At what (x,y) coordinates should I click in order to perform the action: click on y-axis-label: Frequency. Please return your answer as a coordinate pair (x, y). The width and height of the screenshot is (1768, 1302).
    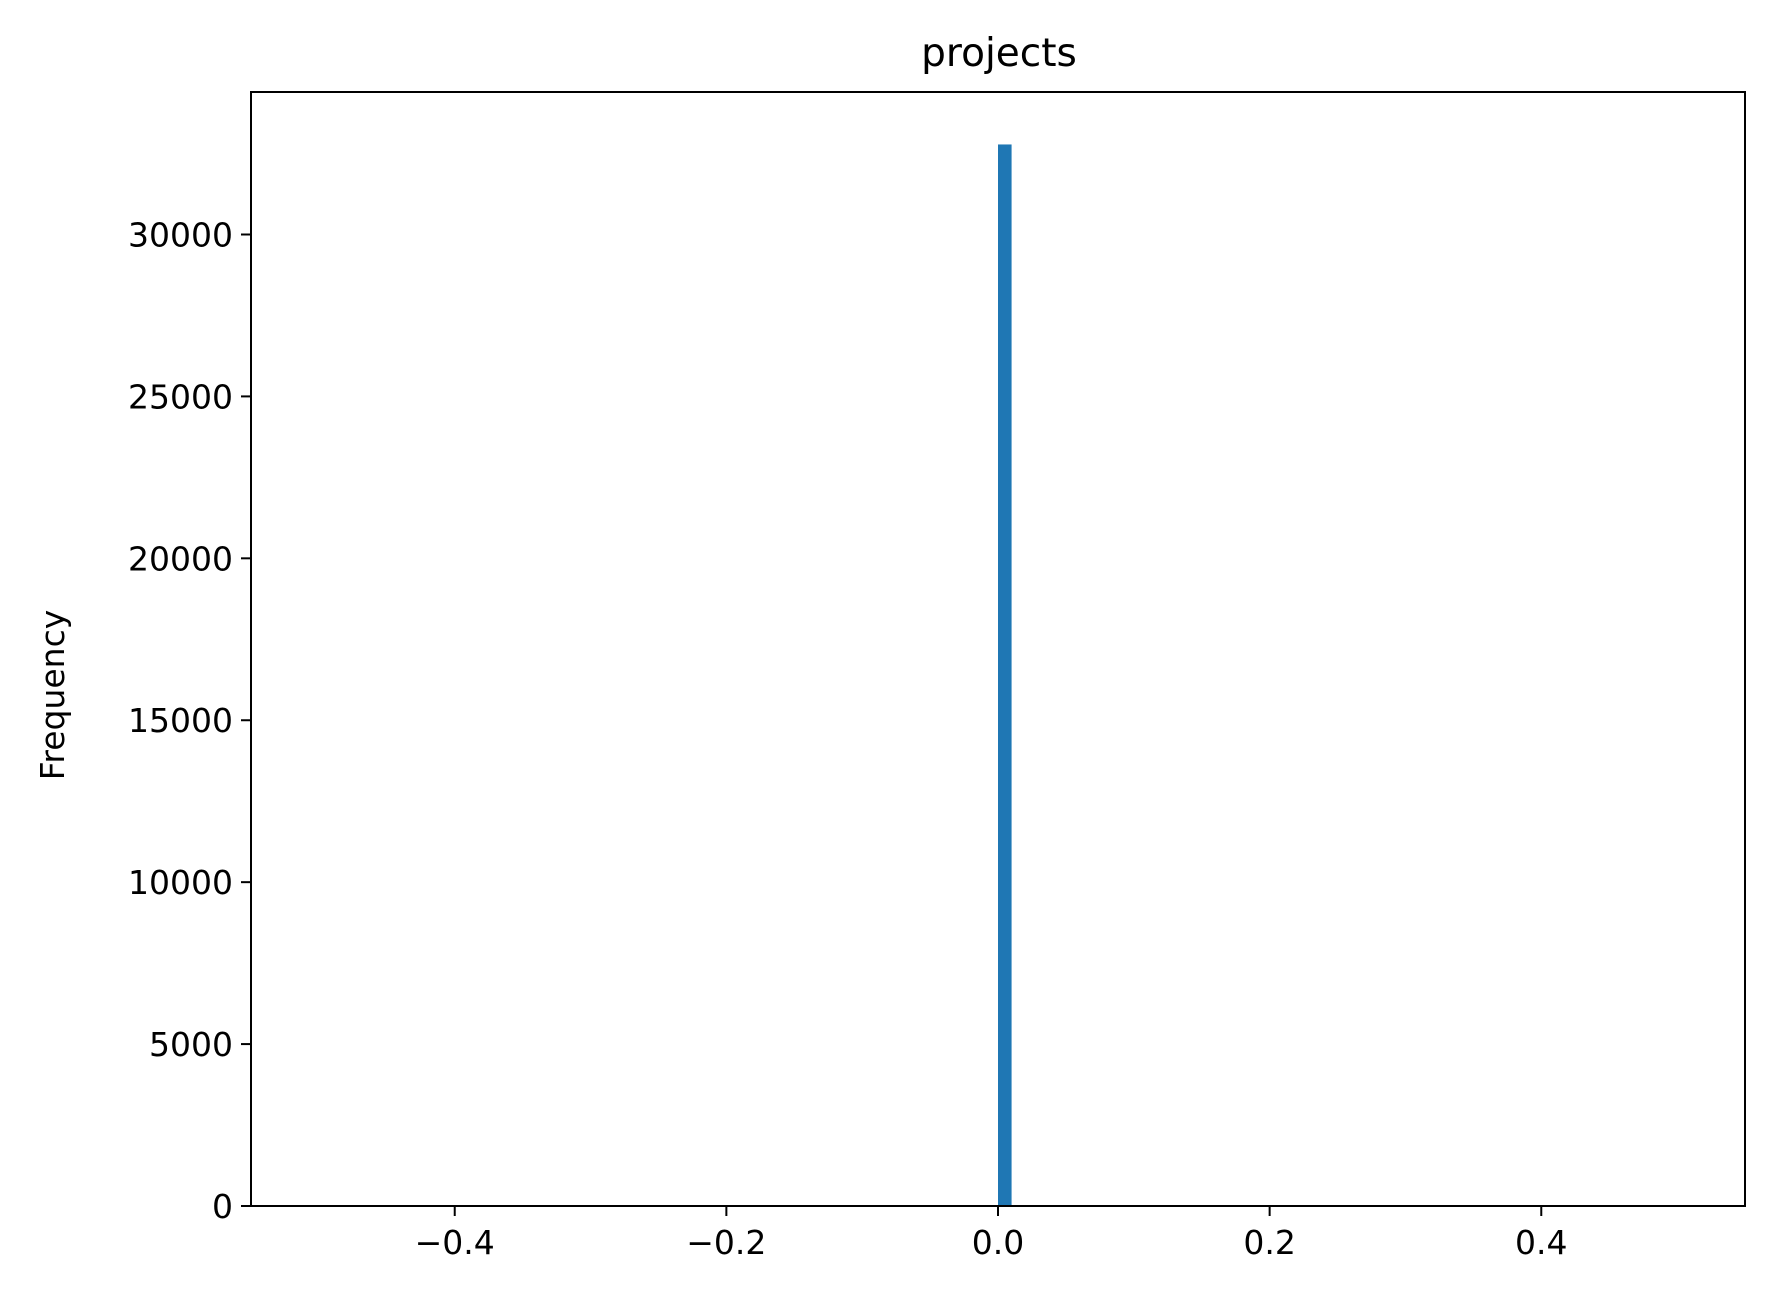
    Looking at the image, I should click on (52, 695).